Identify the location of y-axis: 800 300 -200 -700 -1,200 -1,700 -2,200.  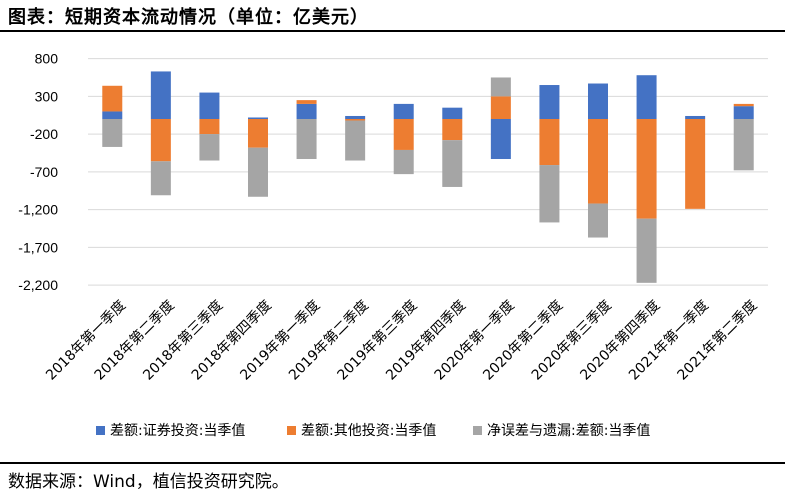
(38, 172).